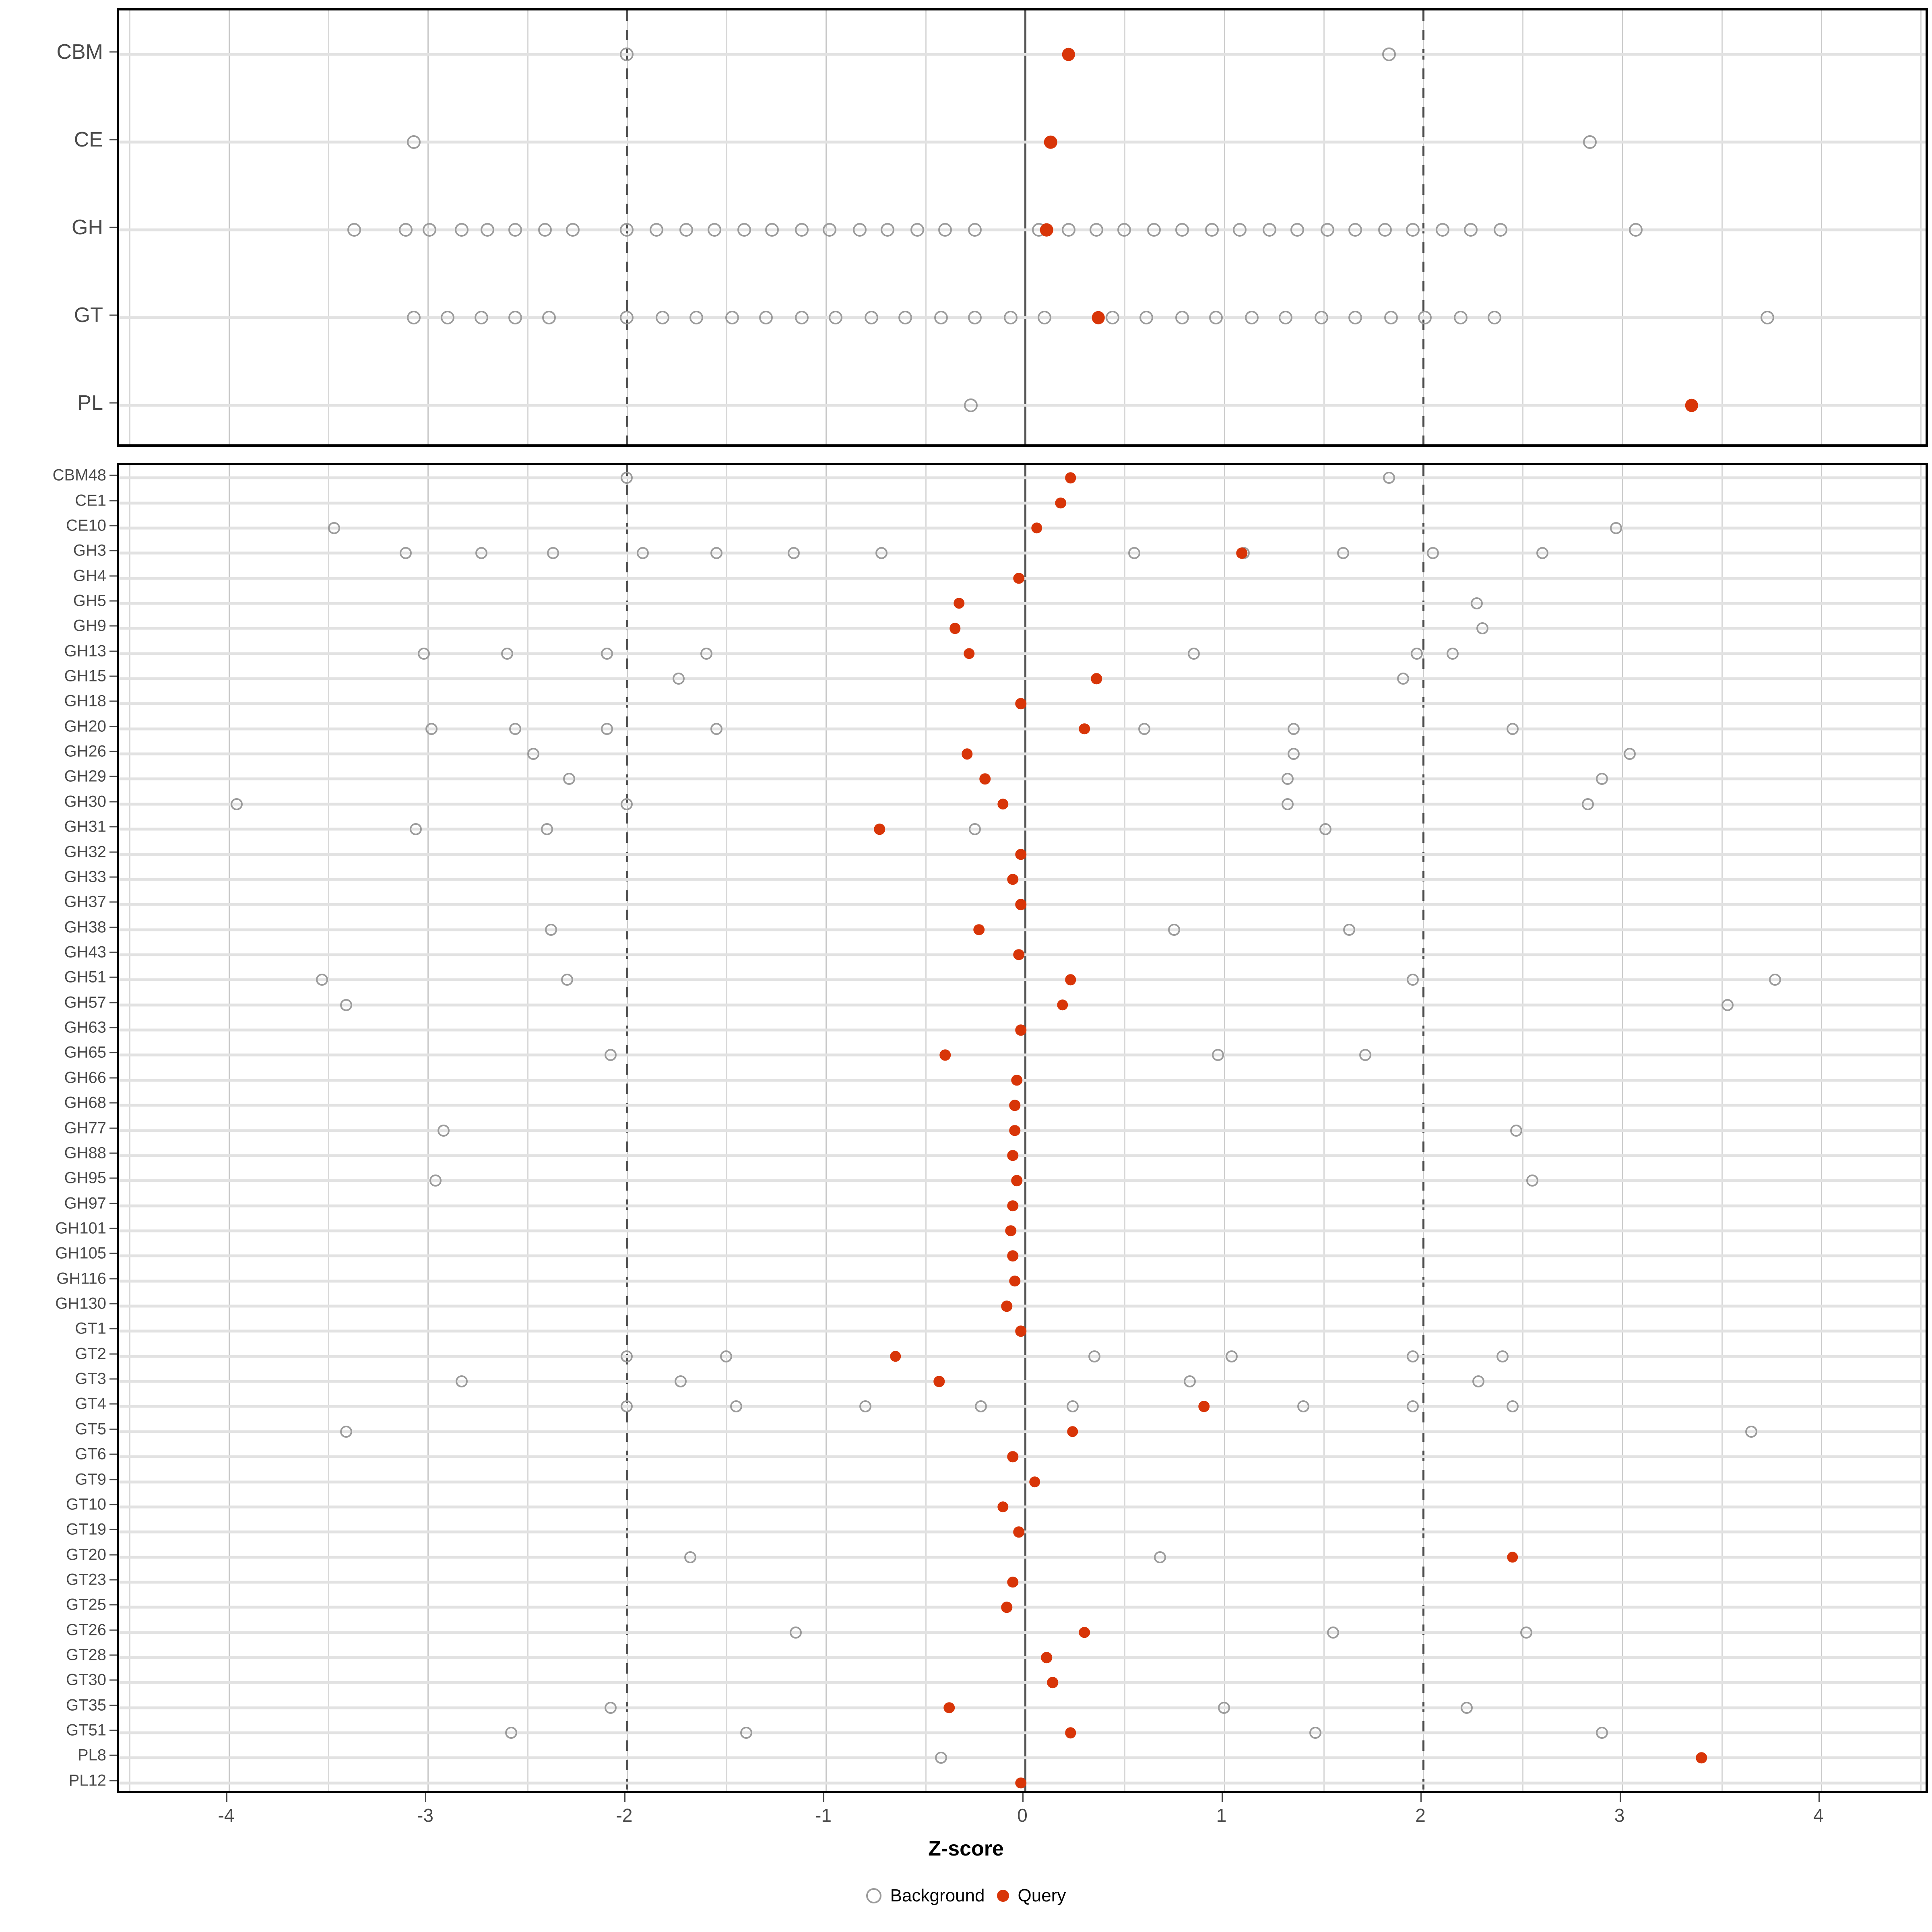 The height and width of the screenshot is (1932, 1932). Describe the element at coordinates (85, 802) in the screenshot. I see `y-axis-tick-label: GH30` at that location.